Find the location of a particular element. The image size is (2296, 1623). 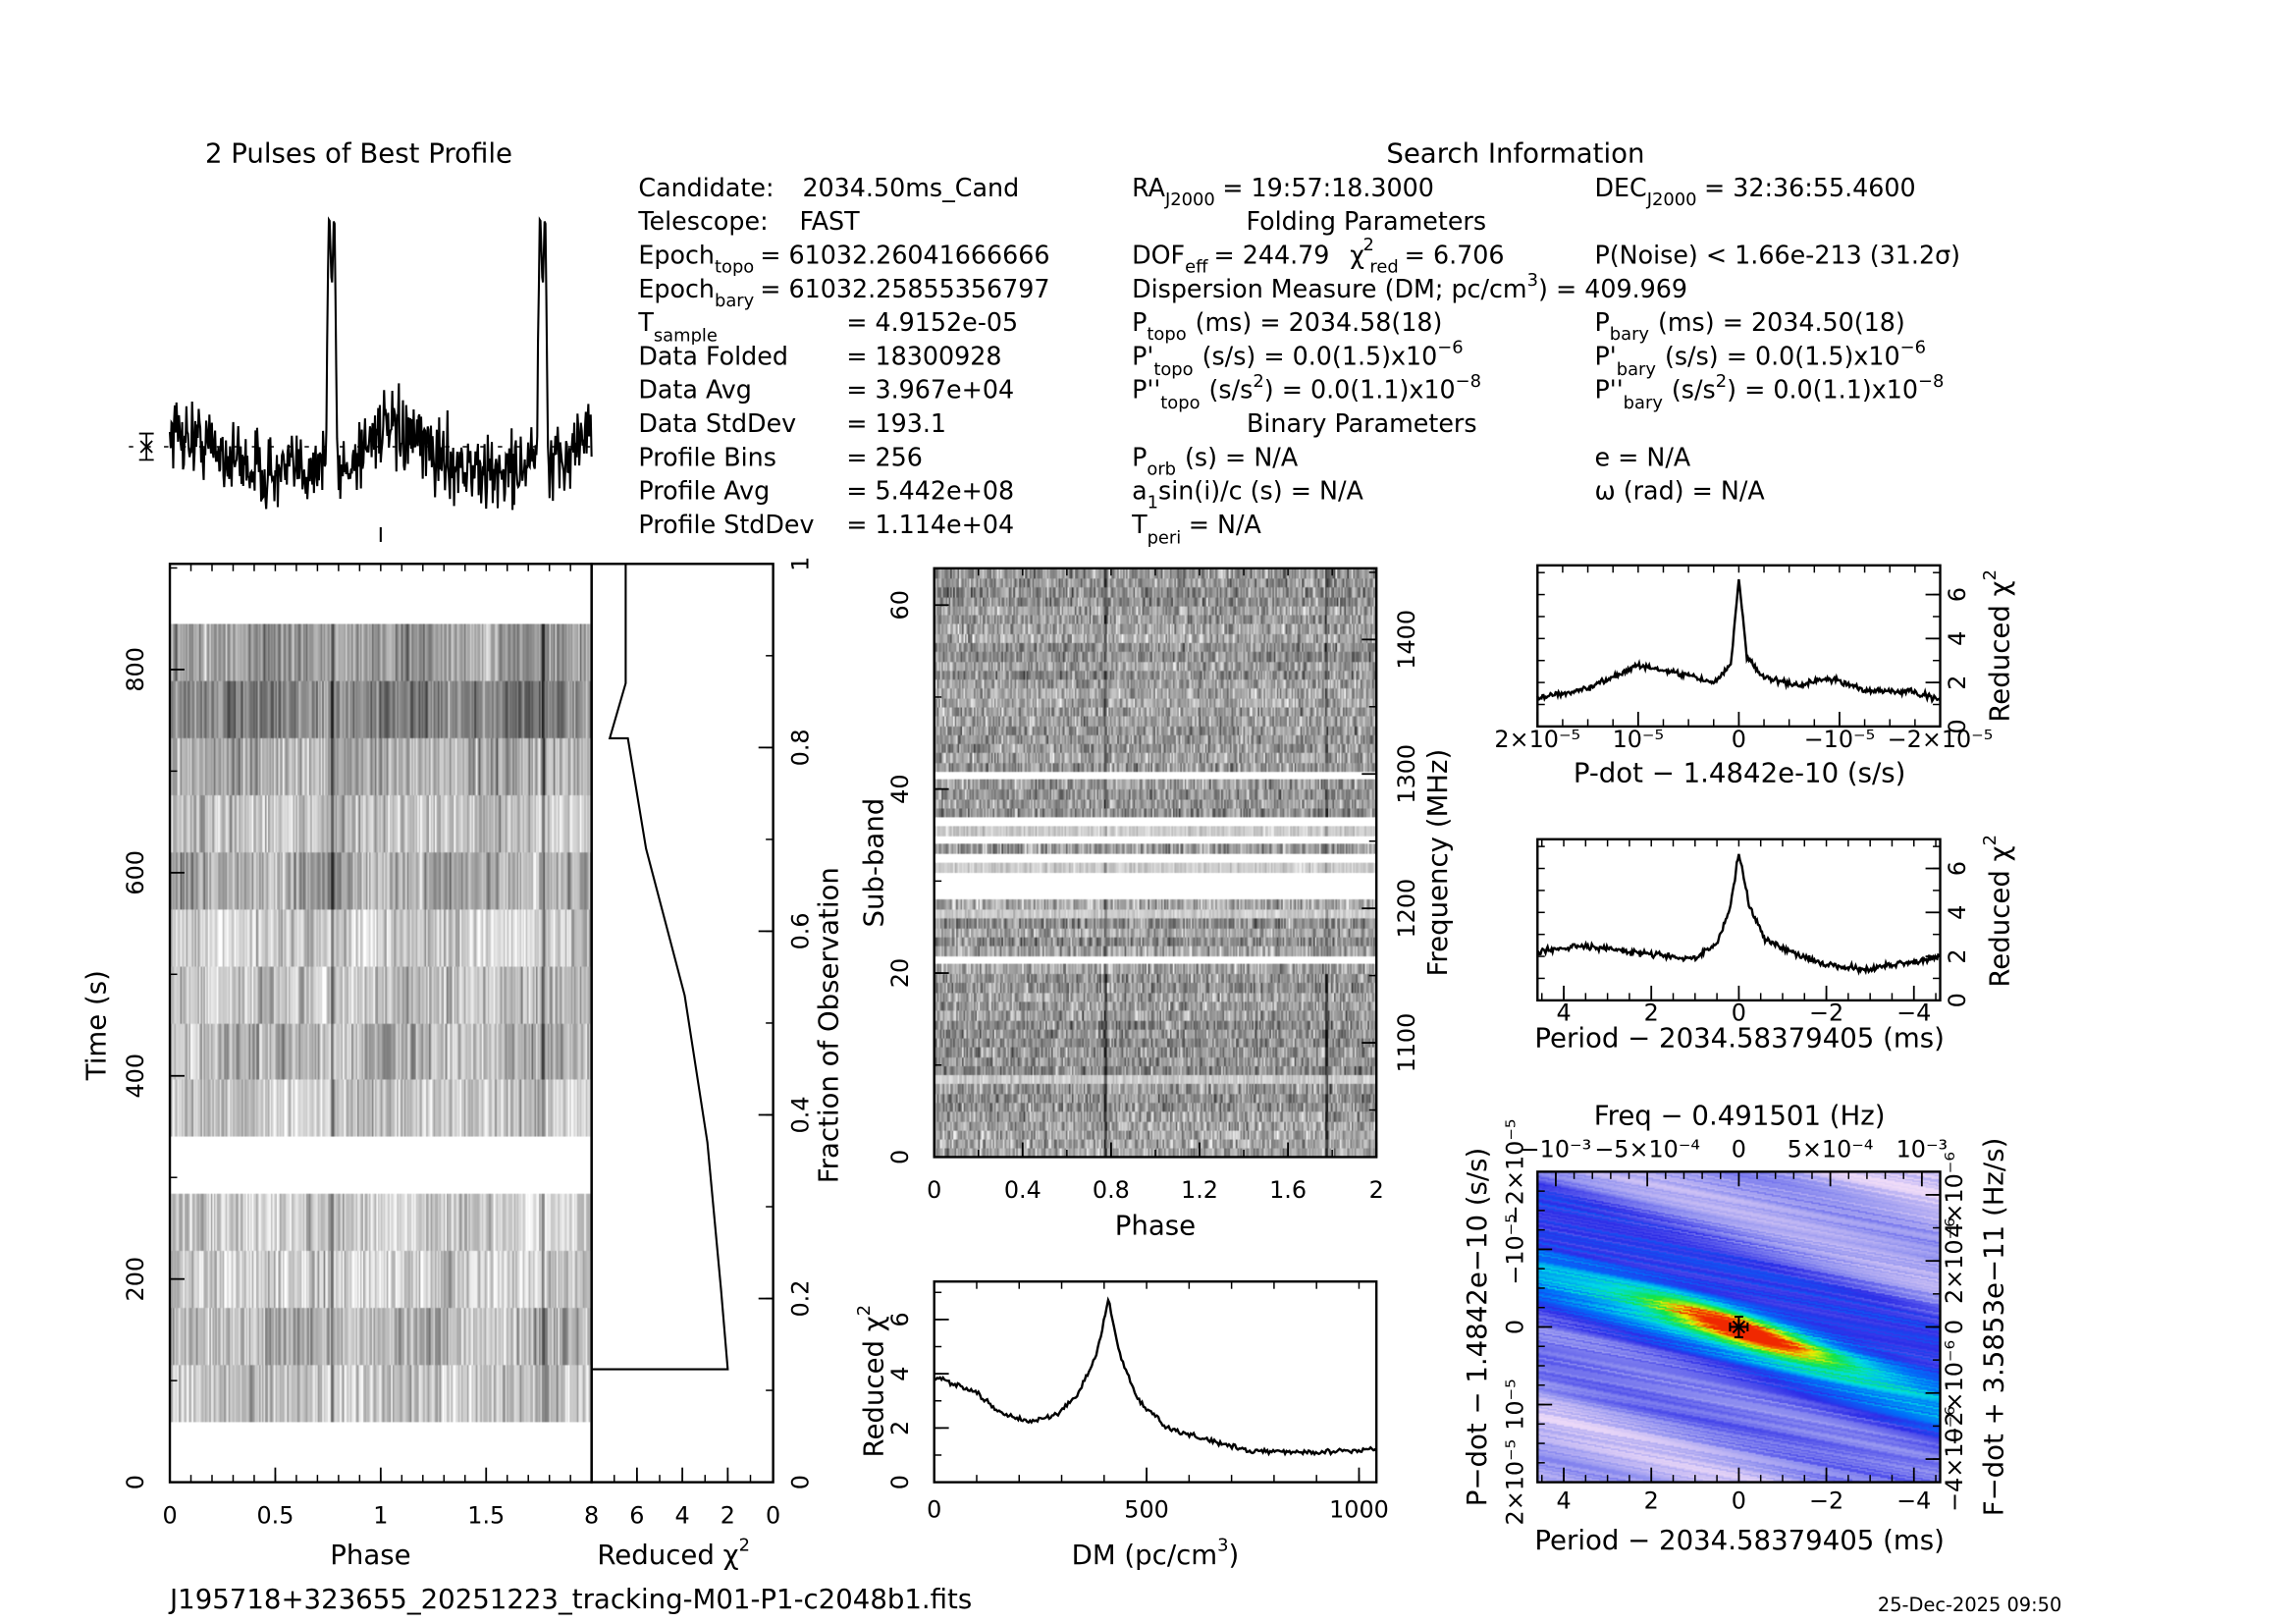

plot-date: 25-Dec-2025 09:50 is located at coordinates (1969, 1605).